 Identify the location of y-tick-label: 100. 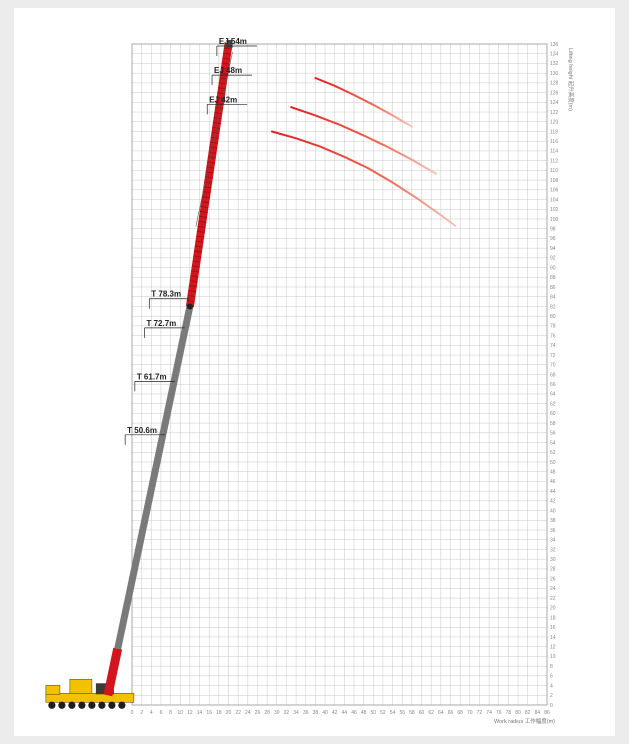
(554, 220).